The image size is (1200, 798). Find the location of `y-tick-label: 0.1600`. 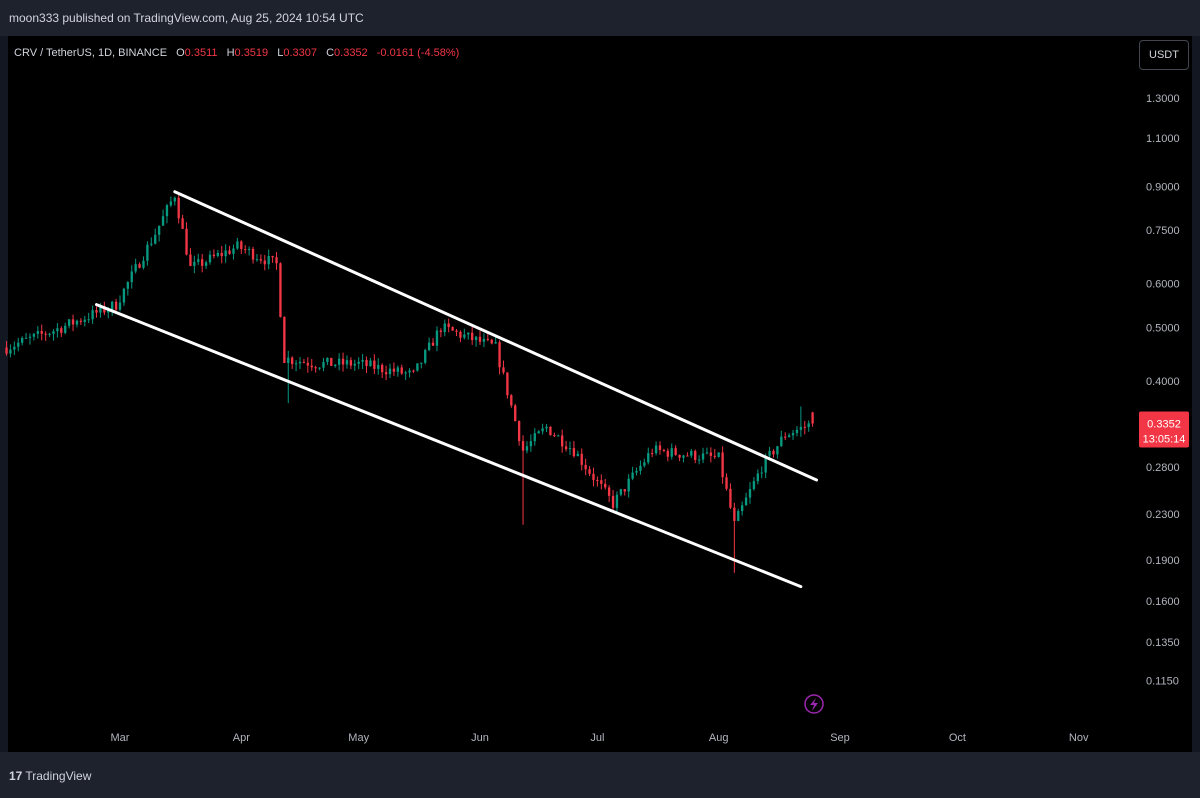

y-tick-label: 0.1600 is located at coordinates (1163, 602).